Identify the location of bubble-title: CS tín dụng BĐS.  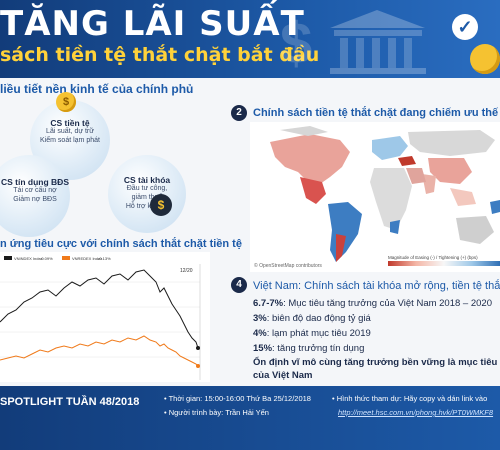
(35, 182).